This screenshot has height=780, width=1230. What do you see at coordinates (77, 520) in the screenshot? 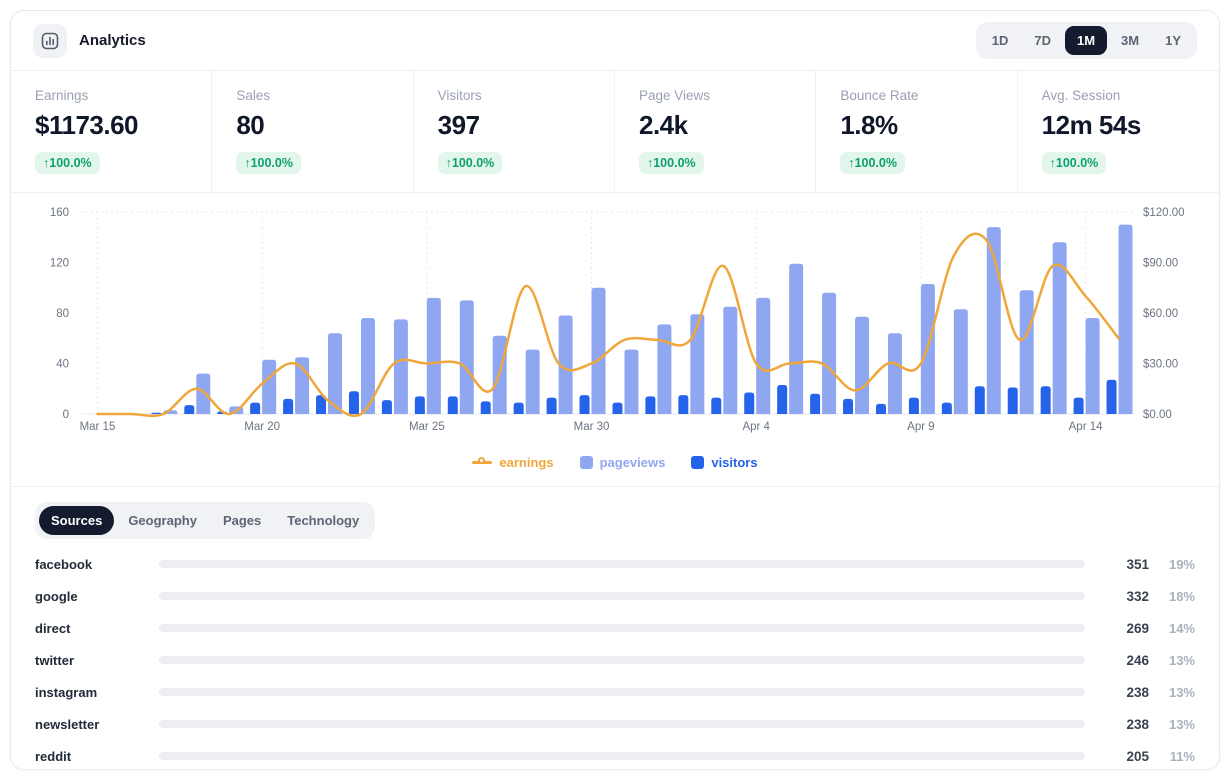
I see `tab-sources: Sources` at bounding box center [77, 520].